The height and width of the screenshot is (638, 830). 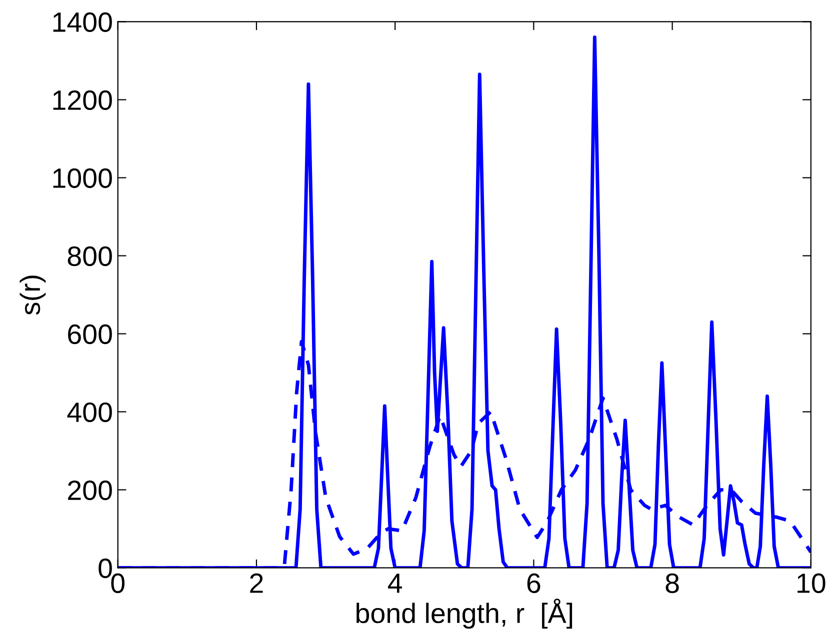 I want to click on y-tick-label: 400, so click(x=89, y=412).